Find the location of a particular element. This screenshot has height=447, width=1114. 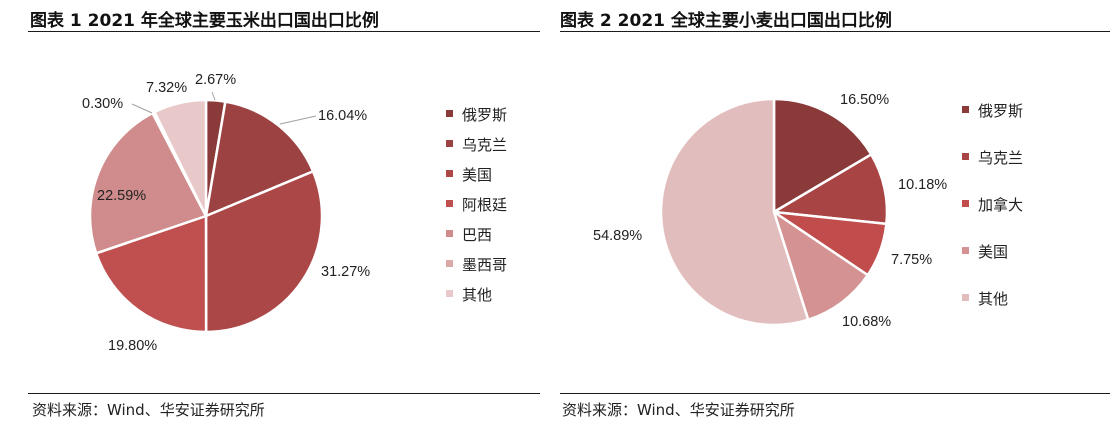

data-label: 0.30% is located at coordinates (102, 104).